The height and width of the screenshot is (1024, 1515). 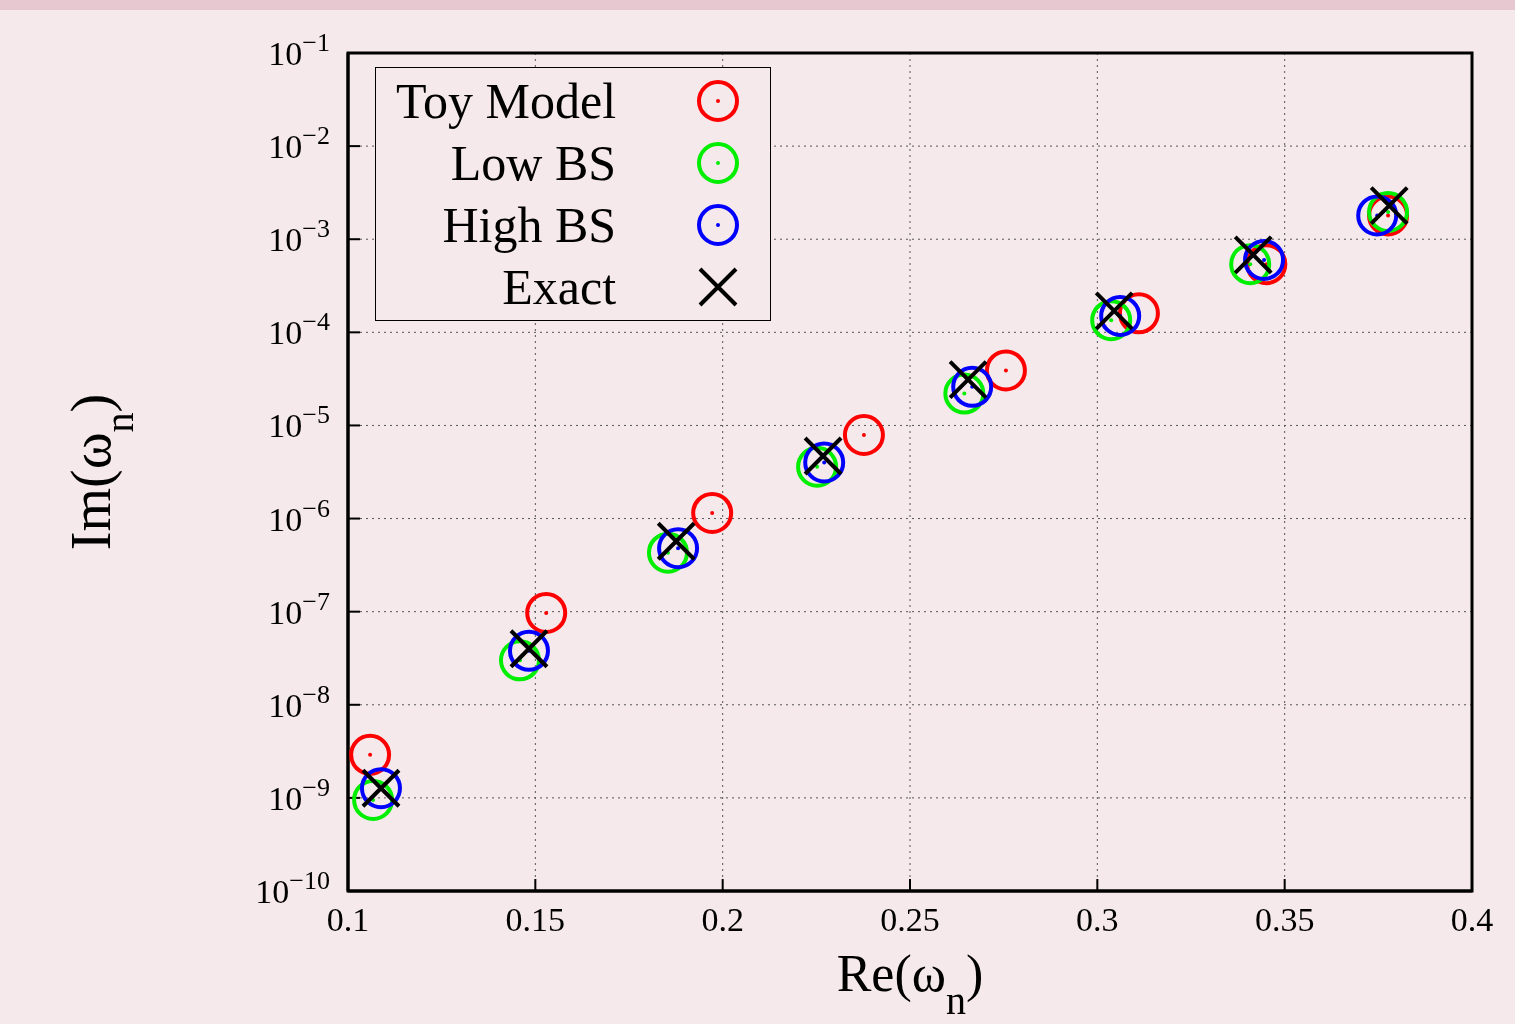 I want to click on legend-label: Exact, so click(x=559, y=287).